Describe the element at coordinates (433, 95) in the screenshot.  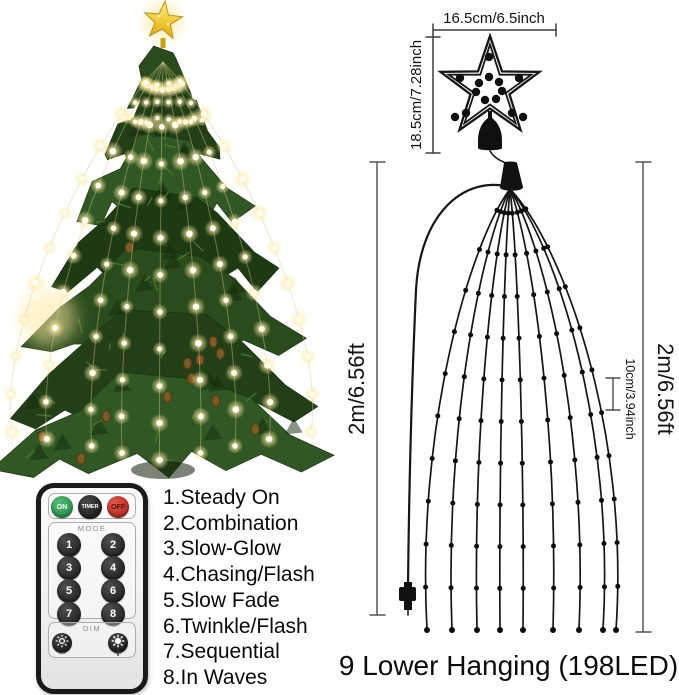
I see `star-height-dimension` at that location.